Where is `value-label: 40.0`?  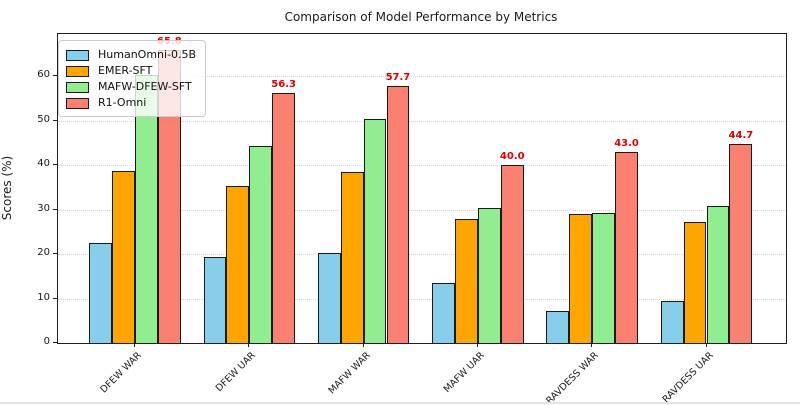 value-label: 40.0 is located at coordinates (512, 157).